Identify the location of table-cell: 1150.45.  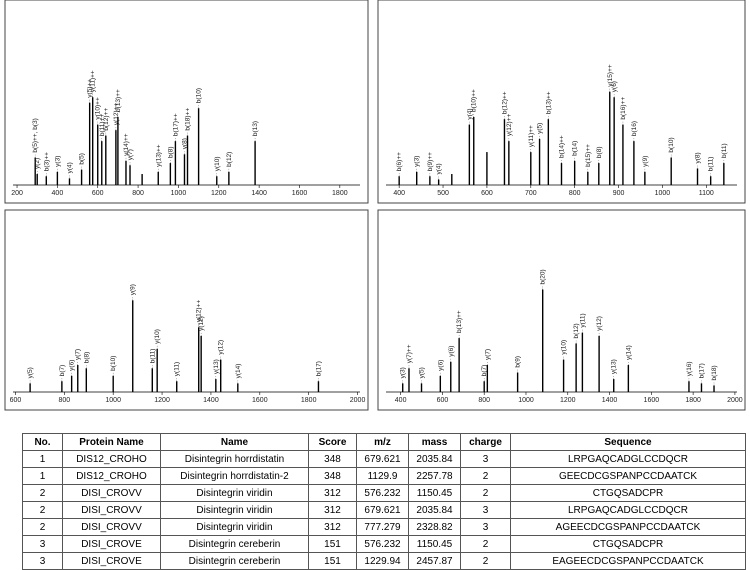
(434, 493).